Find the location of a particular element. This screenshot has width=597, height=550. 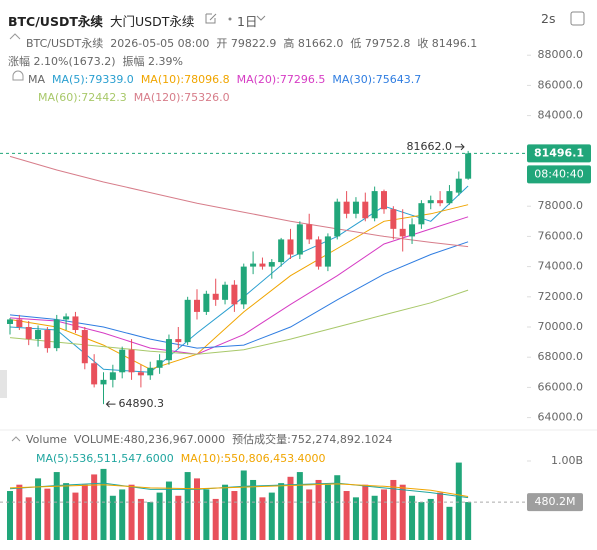

info-item: 低 79752.8 is located at coordinates (380, 43).